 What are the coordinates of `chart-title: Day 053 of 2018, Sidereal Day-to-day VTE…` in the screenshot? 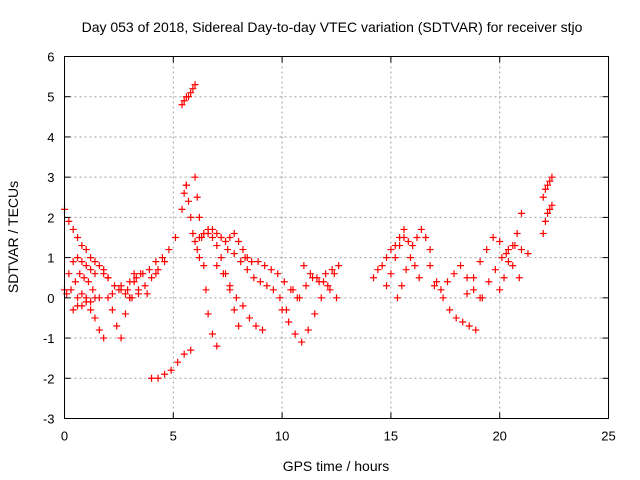 It's located at (332, 27).